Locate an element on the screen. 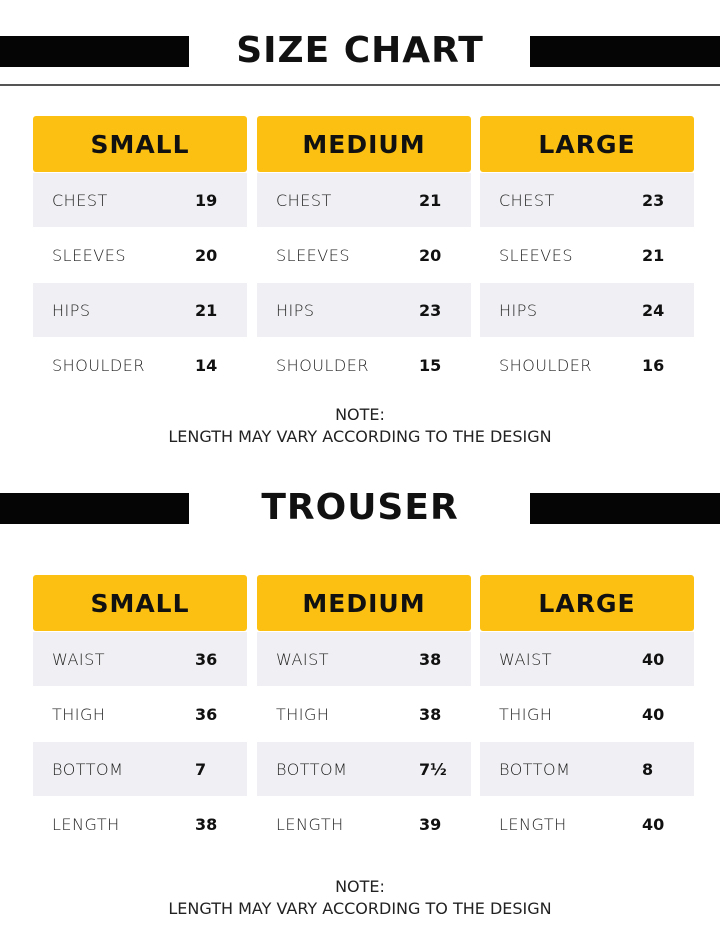 The height and width of the screenshot is (928, 720). measurement-row: CHEST 19 is located at coordinates (140, 200).